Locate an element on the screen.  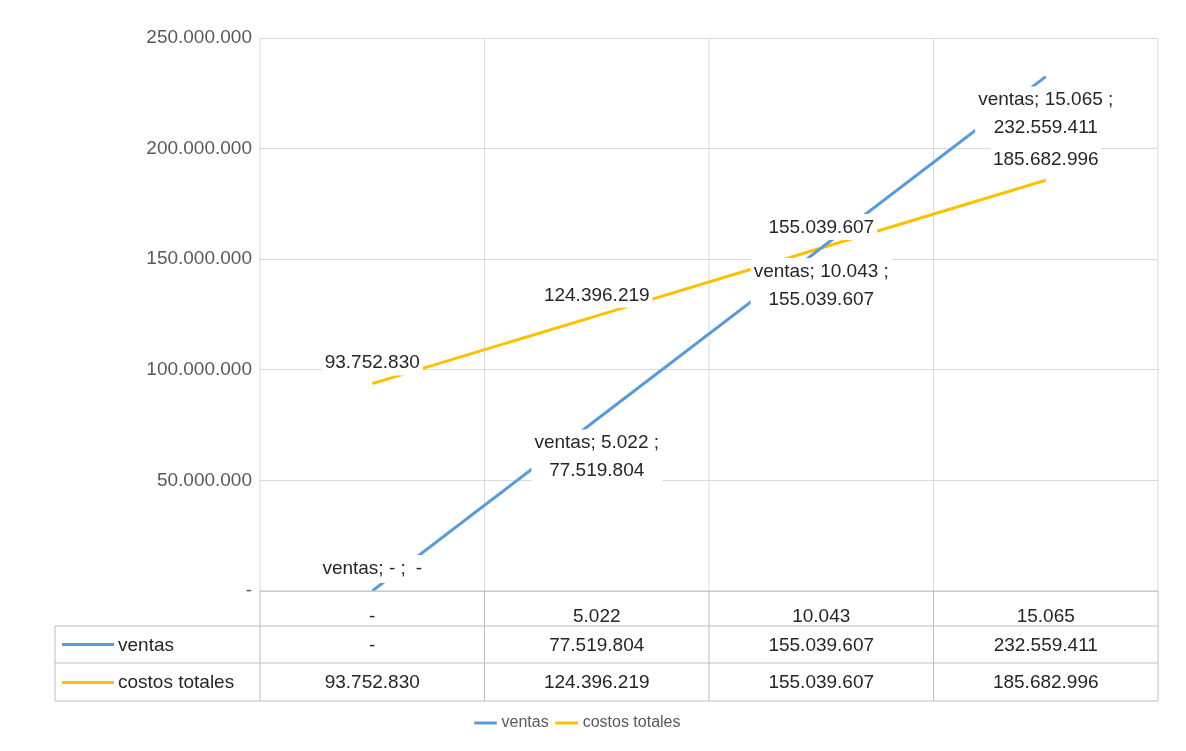
legend-label: ventas is located at coordinates (525, 722).